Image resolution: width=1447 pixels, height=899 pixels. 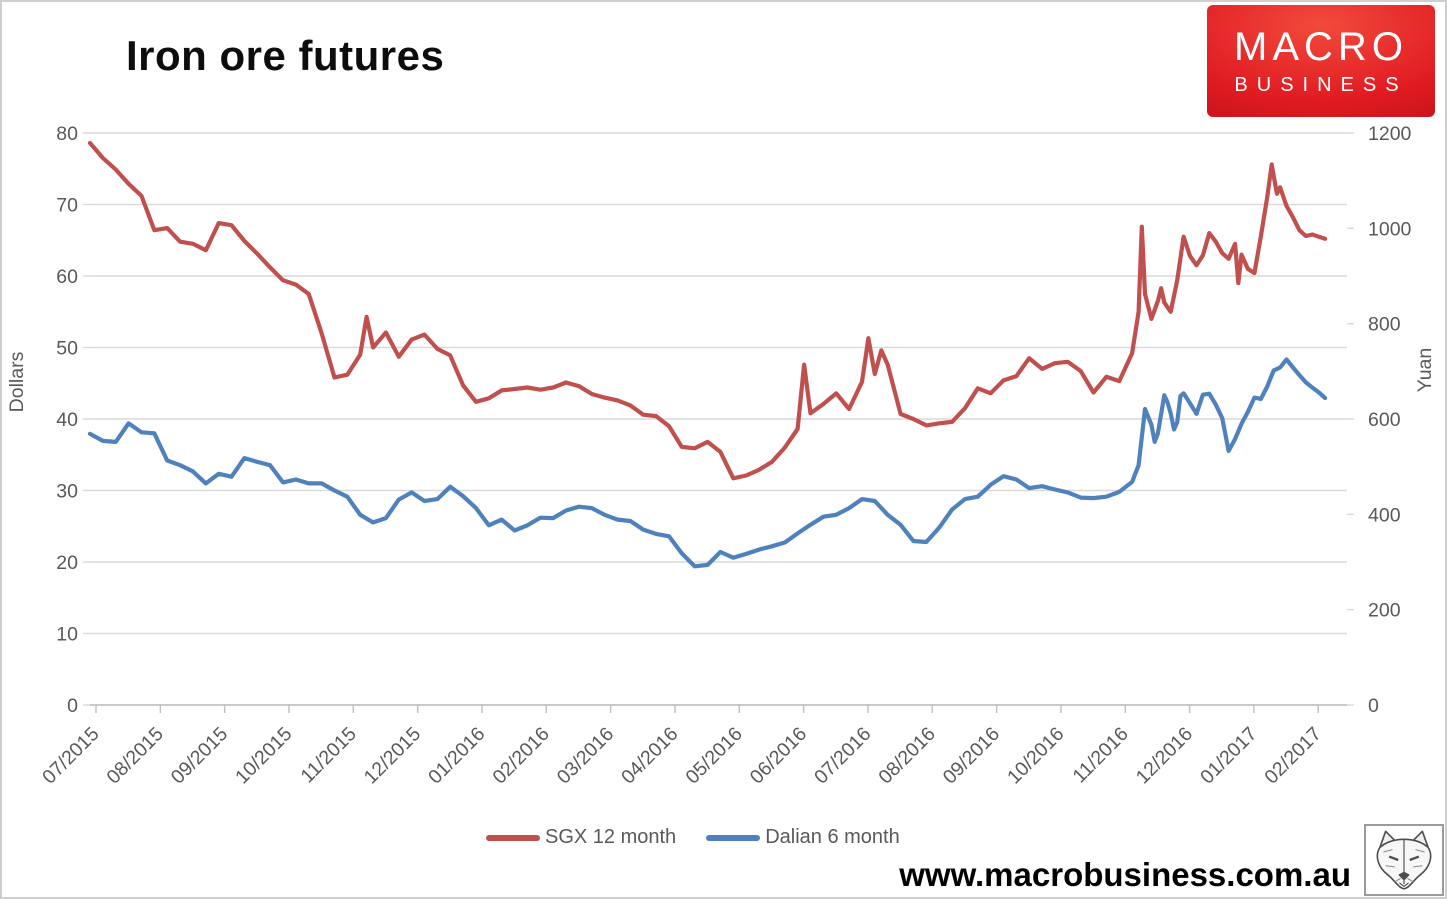 What do you see at coordinates (71, 756) in the screenshot?
I see `x-axis-tick-label: 07/2015` at bounding box center [71, 756].